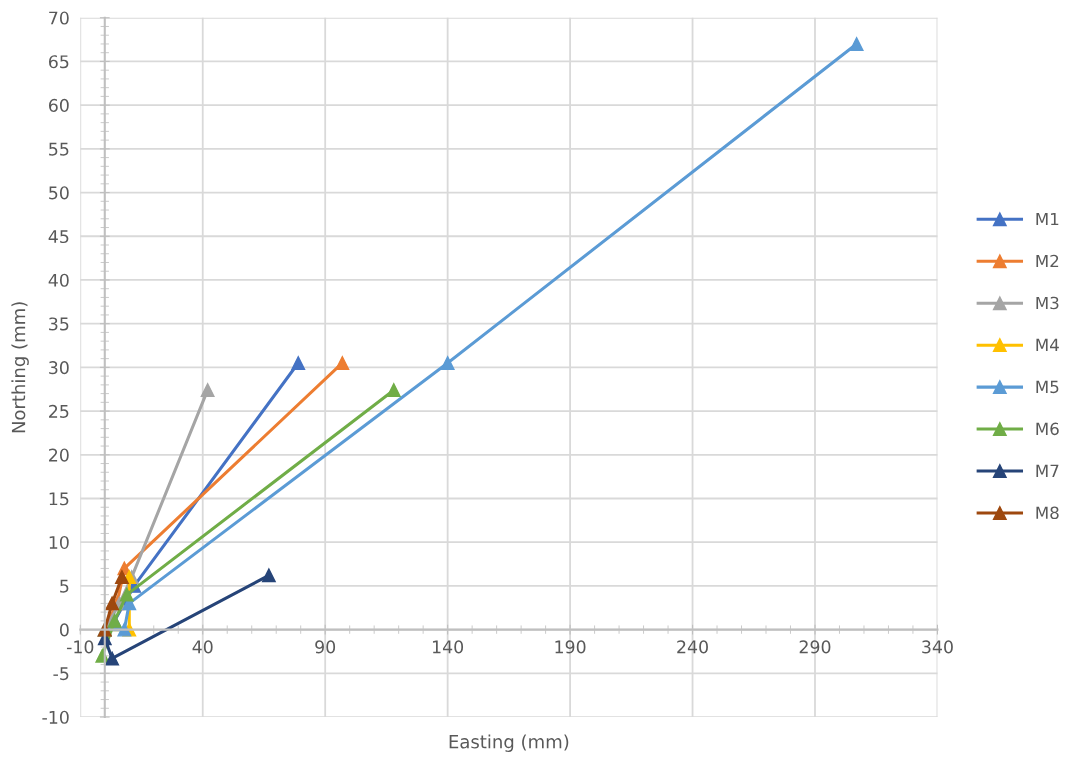  What do you see at coordinates (59, 149) in the screenshot?
I see `y-tick-label: 55` at bounding box center [59, 149].